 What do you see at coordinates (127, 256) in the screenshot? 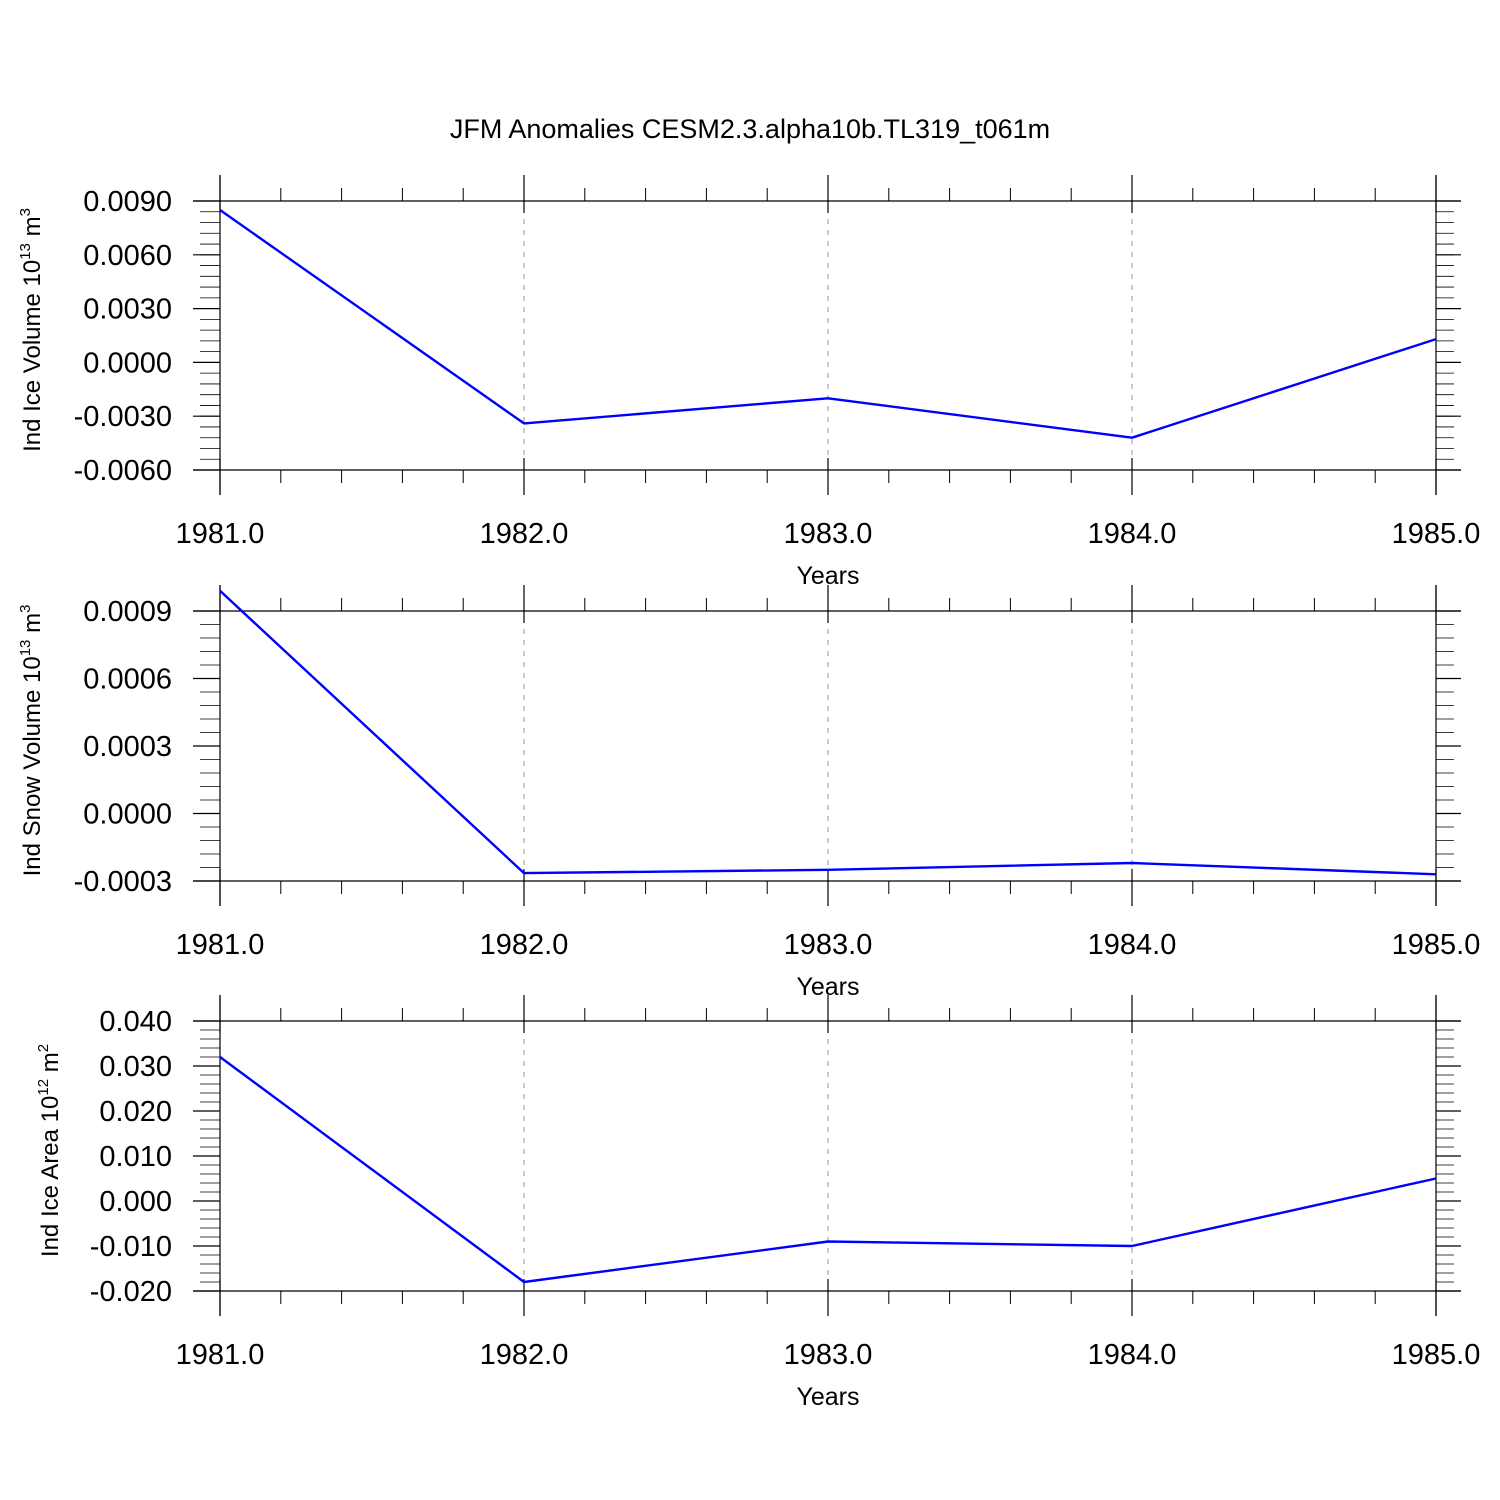
I see `y-tick-label: 0.0060` at bounding box center [127, 256].